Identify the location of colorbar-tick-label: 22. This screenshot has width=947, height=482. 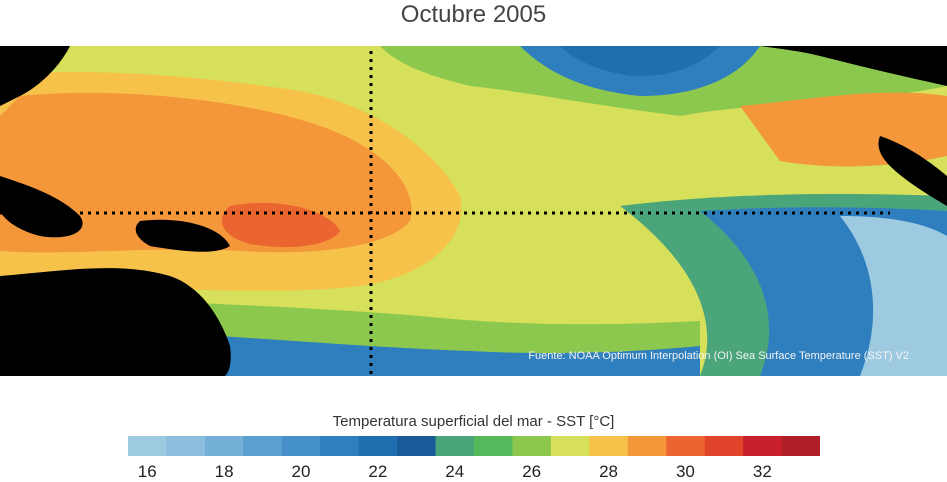
(377, 472).